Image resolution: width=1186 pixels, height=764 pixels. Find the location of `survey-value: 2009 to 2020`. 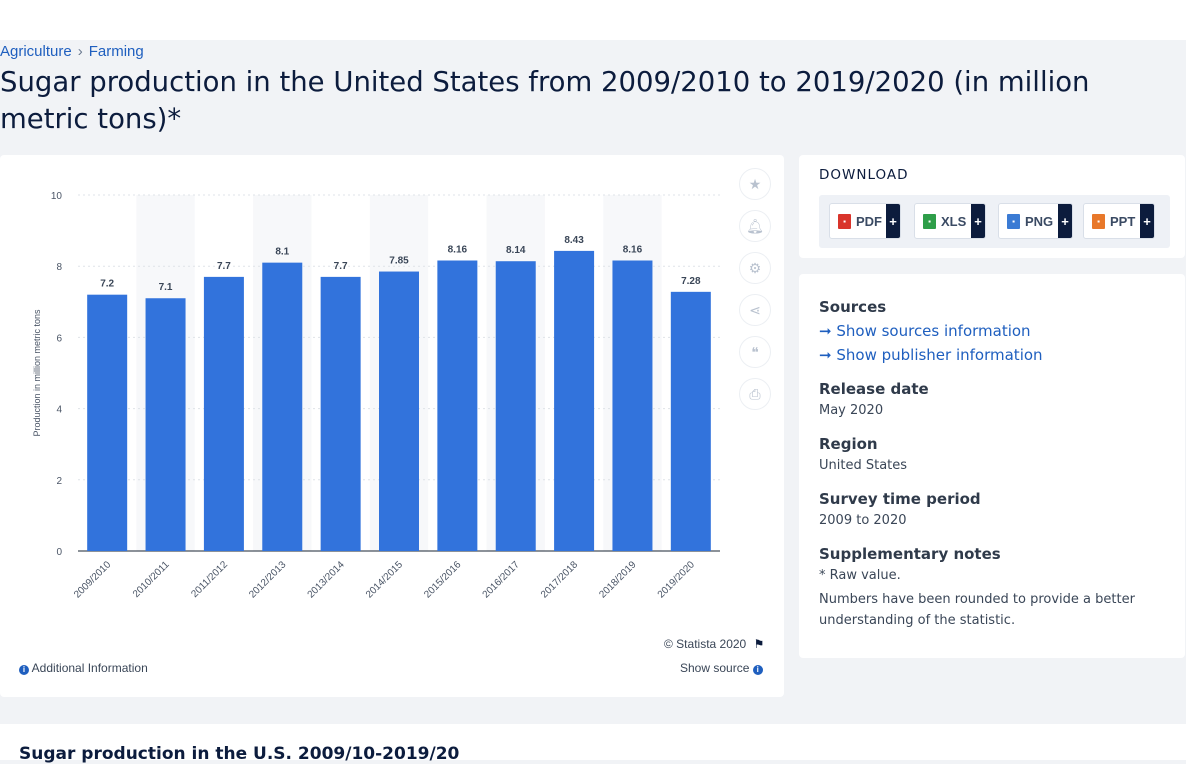

survey-value: 2009 to 2020 is located at coordinates (863, 520).